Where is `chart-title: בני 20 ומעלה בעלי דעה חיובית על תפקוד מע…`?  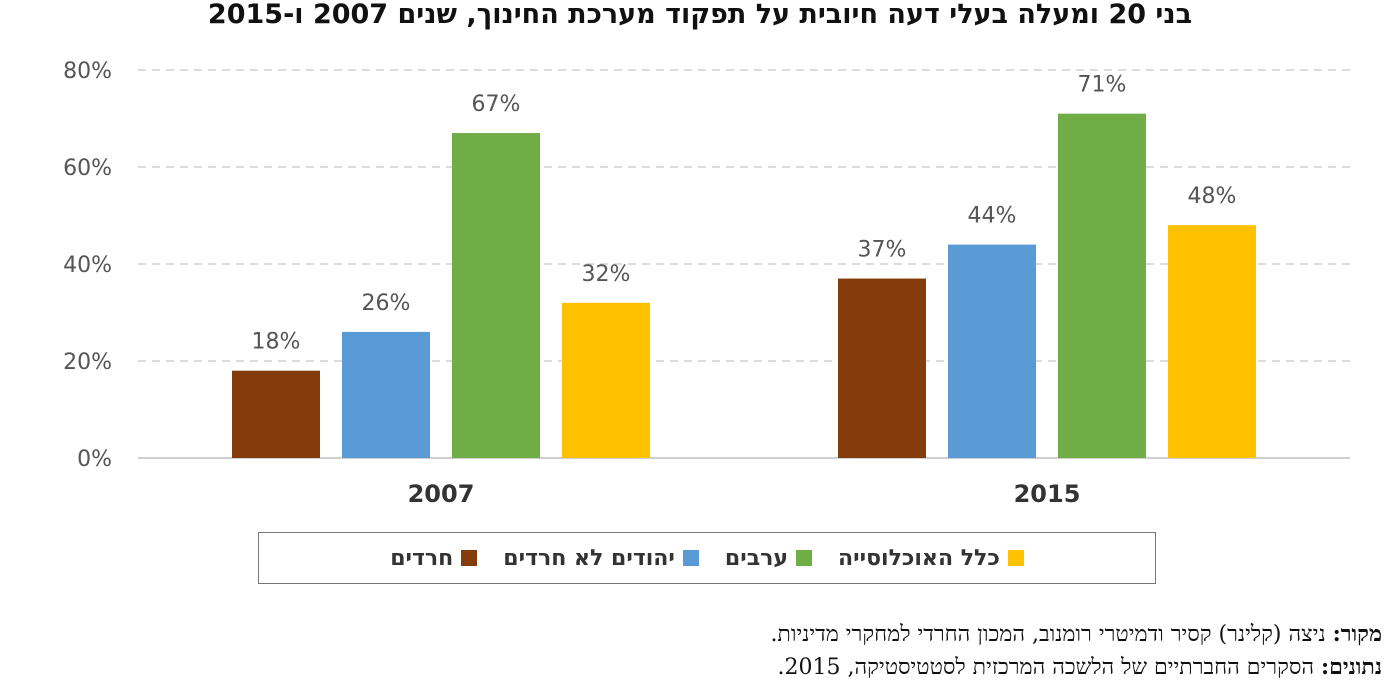
chart-title: בני 20 ומעלה בעלי דעה חיובית על תפקוד מע… is located at coordinates (700, 15).